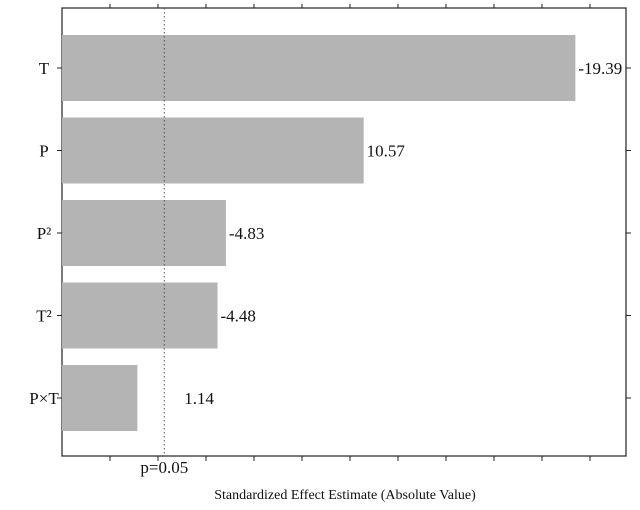  Describe the element at coordinates (44, 398) in the screenshot. I see `y-tick-label-4: P×T` at that location.